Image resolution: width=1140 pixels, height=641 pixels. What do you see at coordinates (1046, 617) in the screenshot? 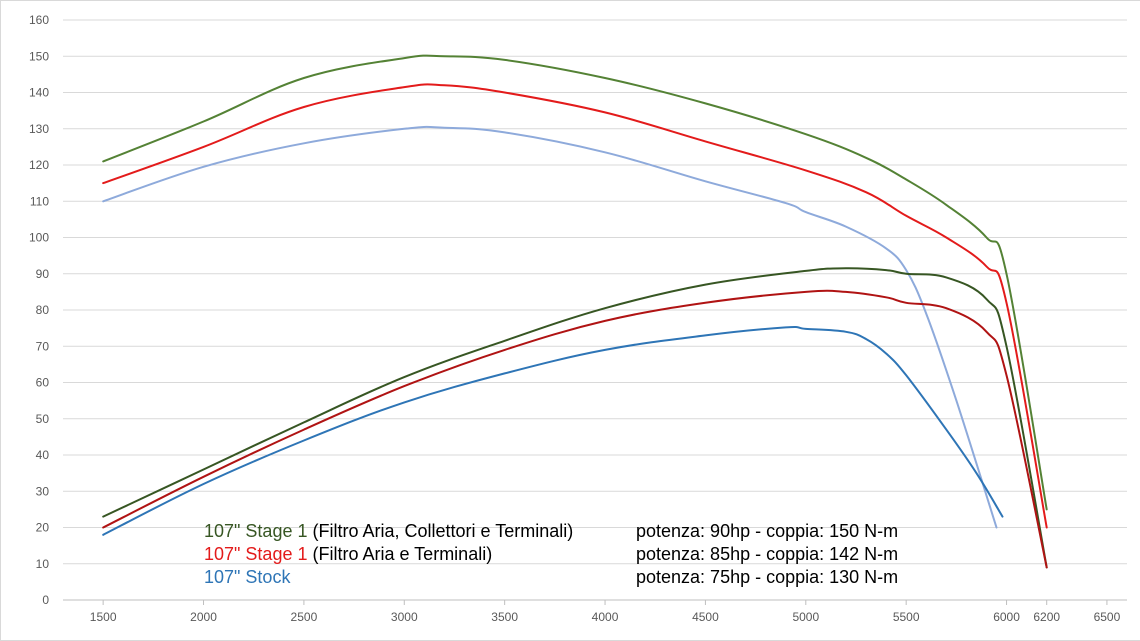
I see `x-tick-label: 6200` at bounding box center [1046, 617].